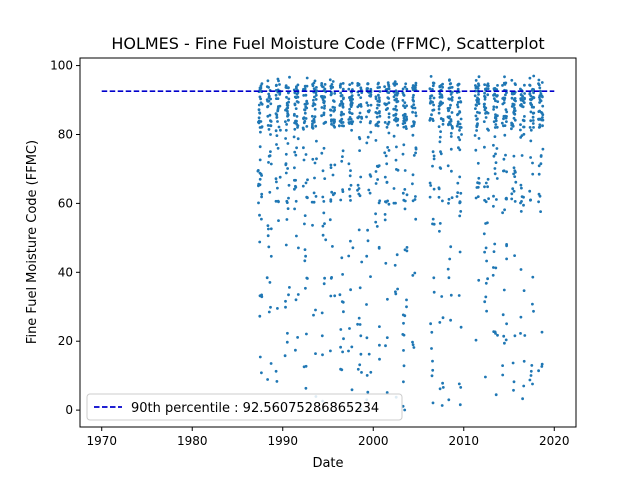 This screenshot has height=480, width=640. I want to click on legend-box, so click(244, 407).